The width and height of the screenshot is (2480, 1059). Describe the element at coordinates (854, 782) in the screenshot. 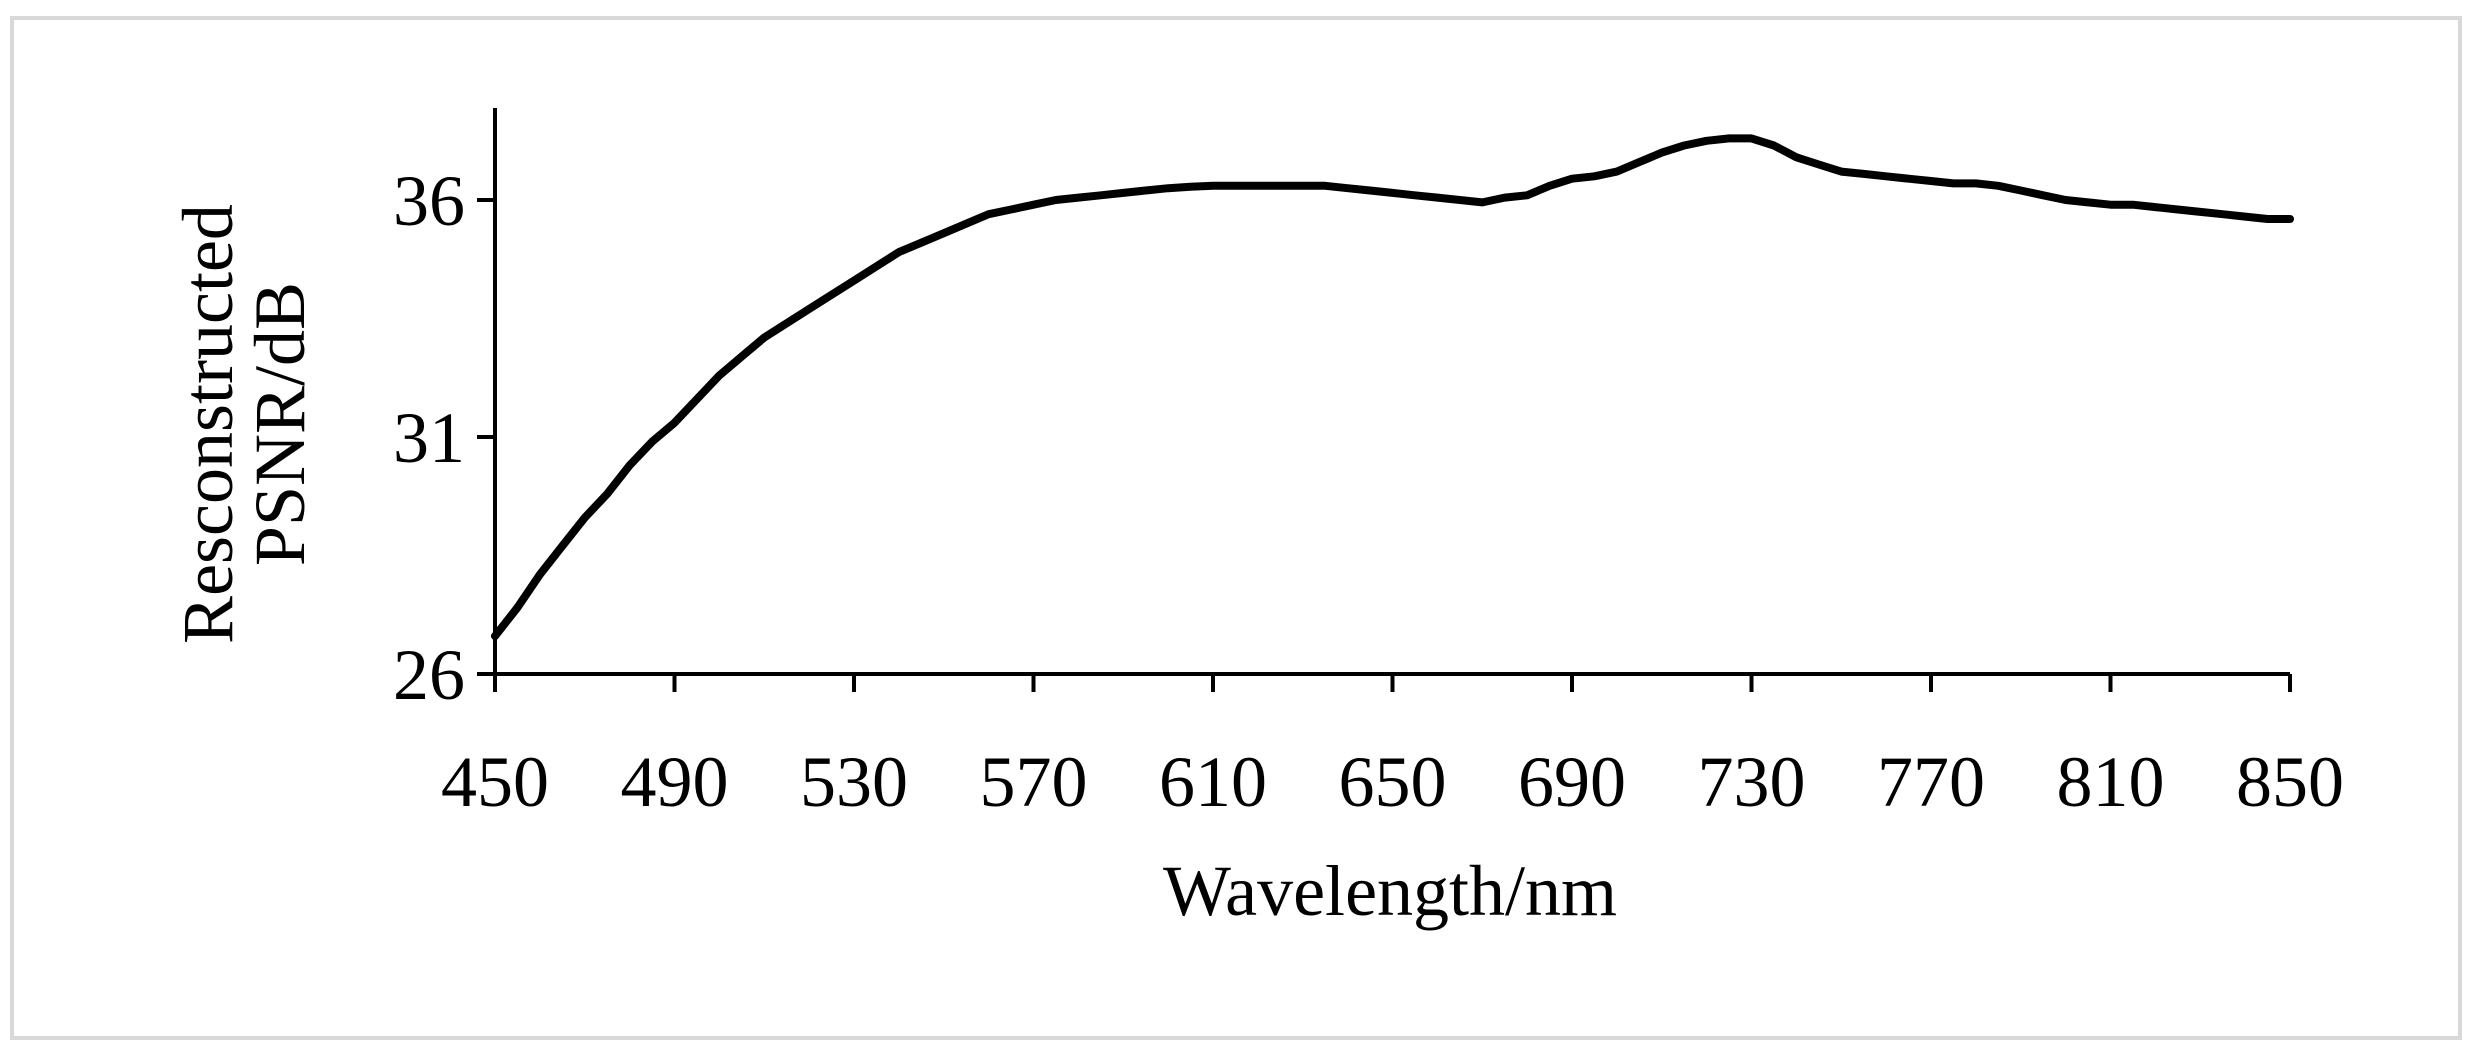

I see `x-tick-label: 530` at that location.